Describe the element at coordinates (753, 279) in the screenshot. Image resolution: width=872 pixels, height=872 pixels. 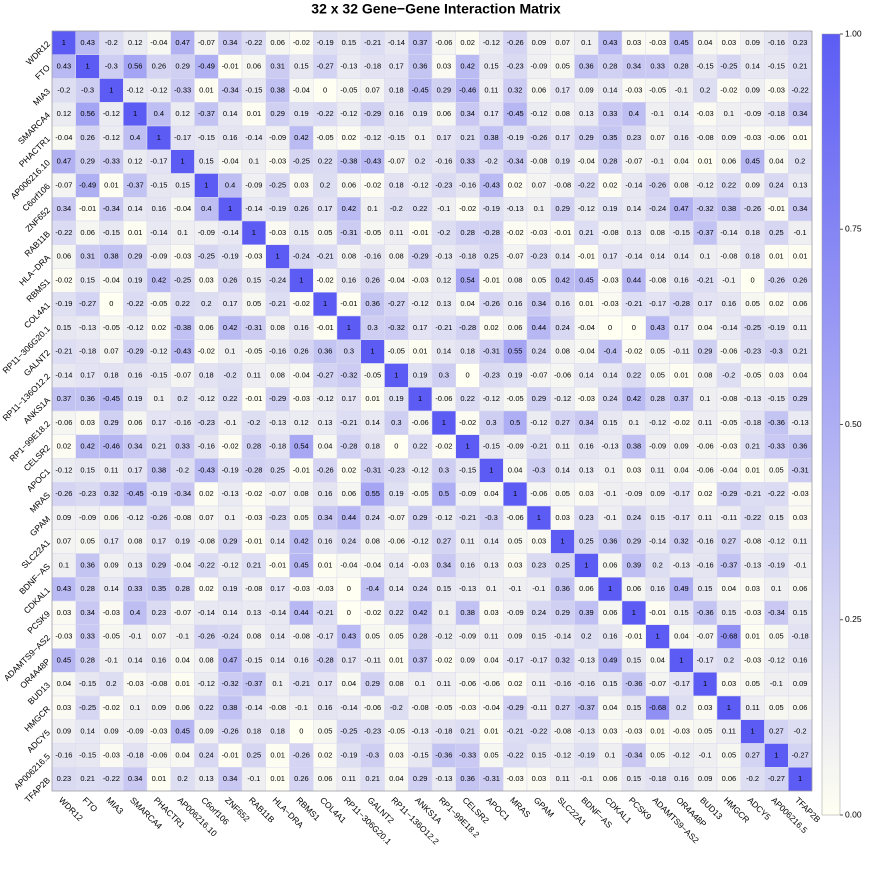
I see `cell-label: 0` at that location.